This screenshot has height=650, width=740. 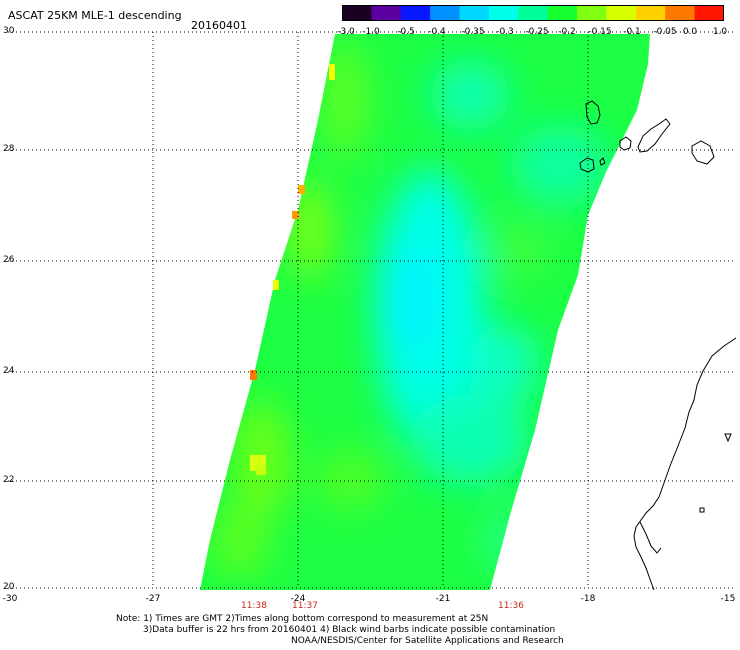 I want to click on colorbar, so click(x=533, y=13).